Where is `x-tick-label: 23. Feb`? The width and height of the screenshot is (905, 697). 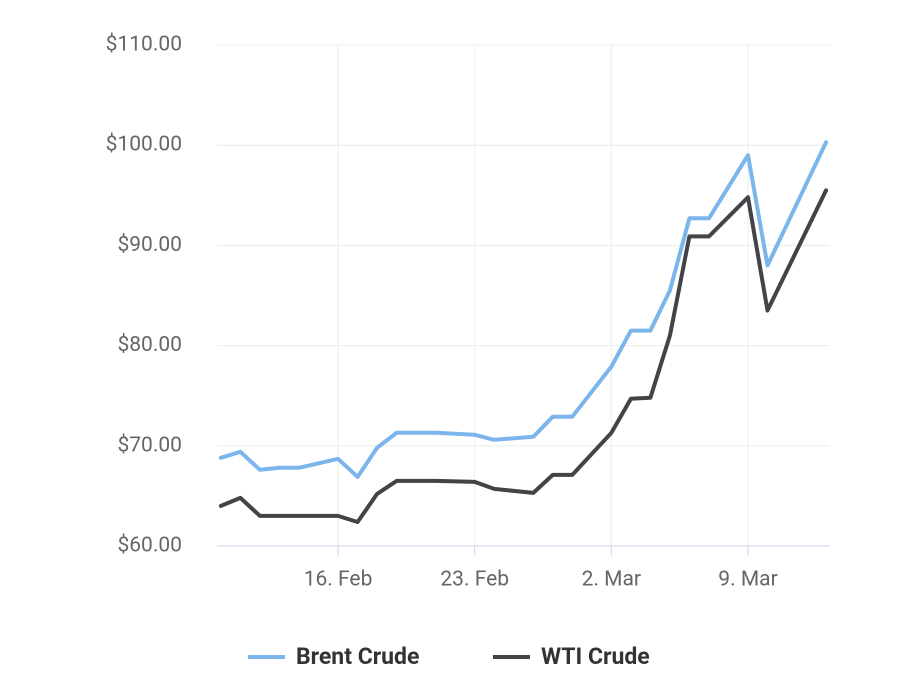
x-tick-label: 23. Feb is located at coordinates (474, 580).